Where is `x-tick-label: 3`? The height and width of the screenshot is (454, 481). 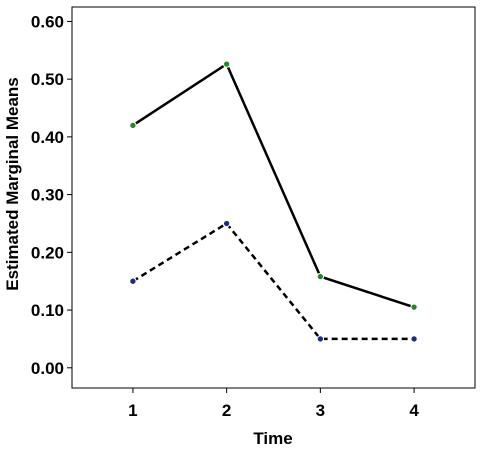
x-tick-label: 3 is located at coordinates (320, 410).